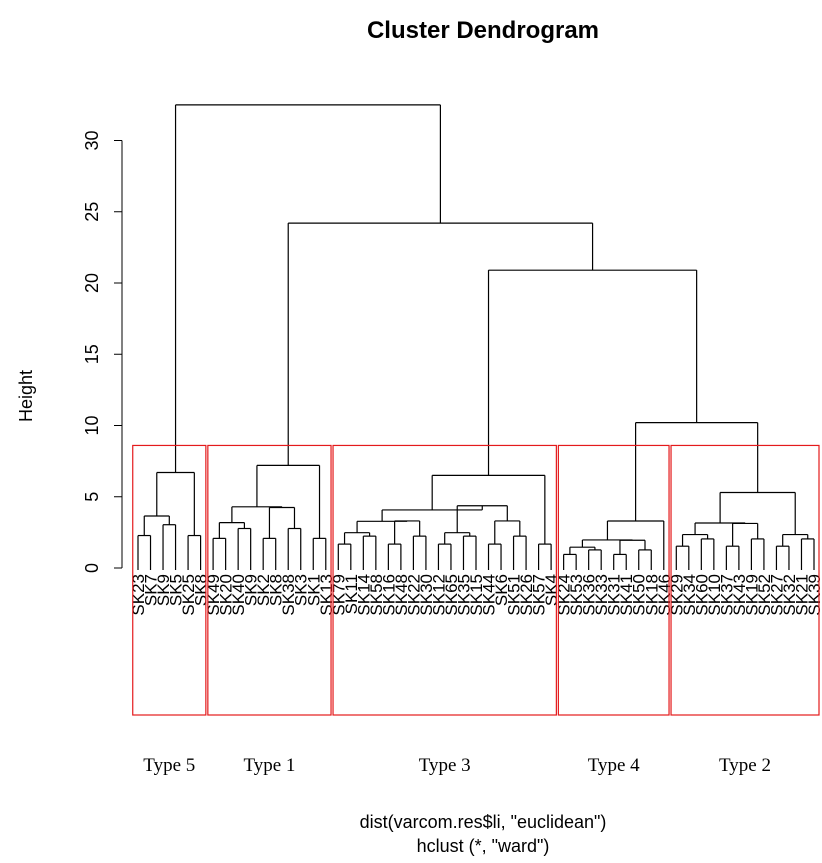 This screenshot has height=863, width=822. Describe the element at coordinates (589, 595) in the screenshot. I see `leaf-label: SK36` at that location.